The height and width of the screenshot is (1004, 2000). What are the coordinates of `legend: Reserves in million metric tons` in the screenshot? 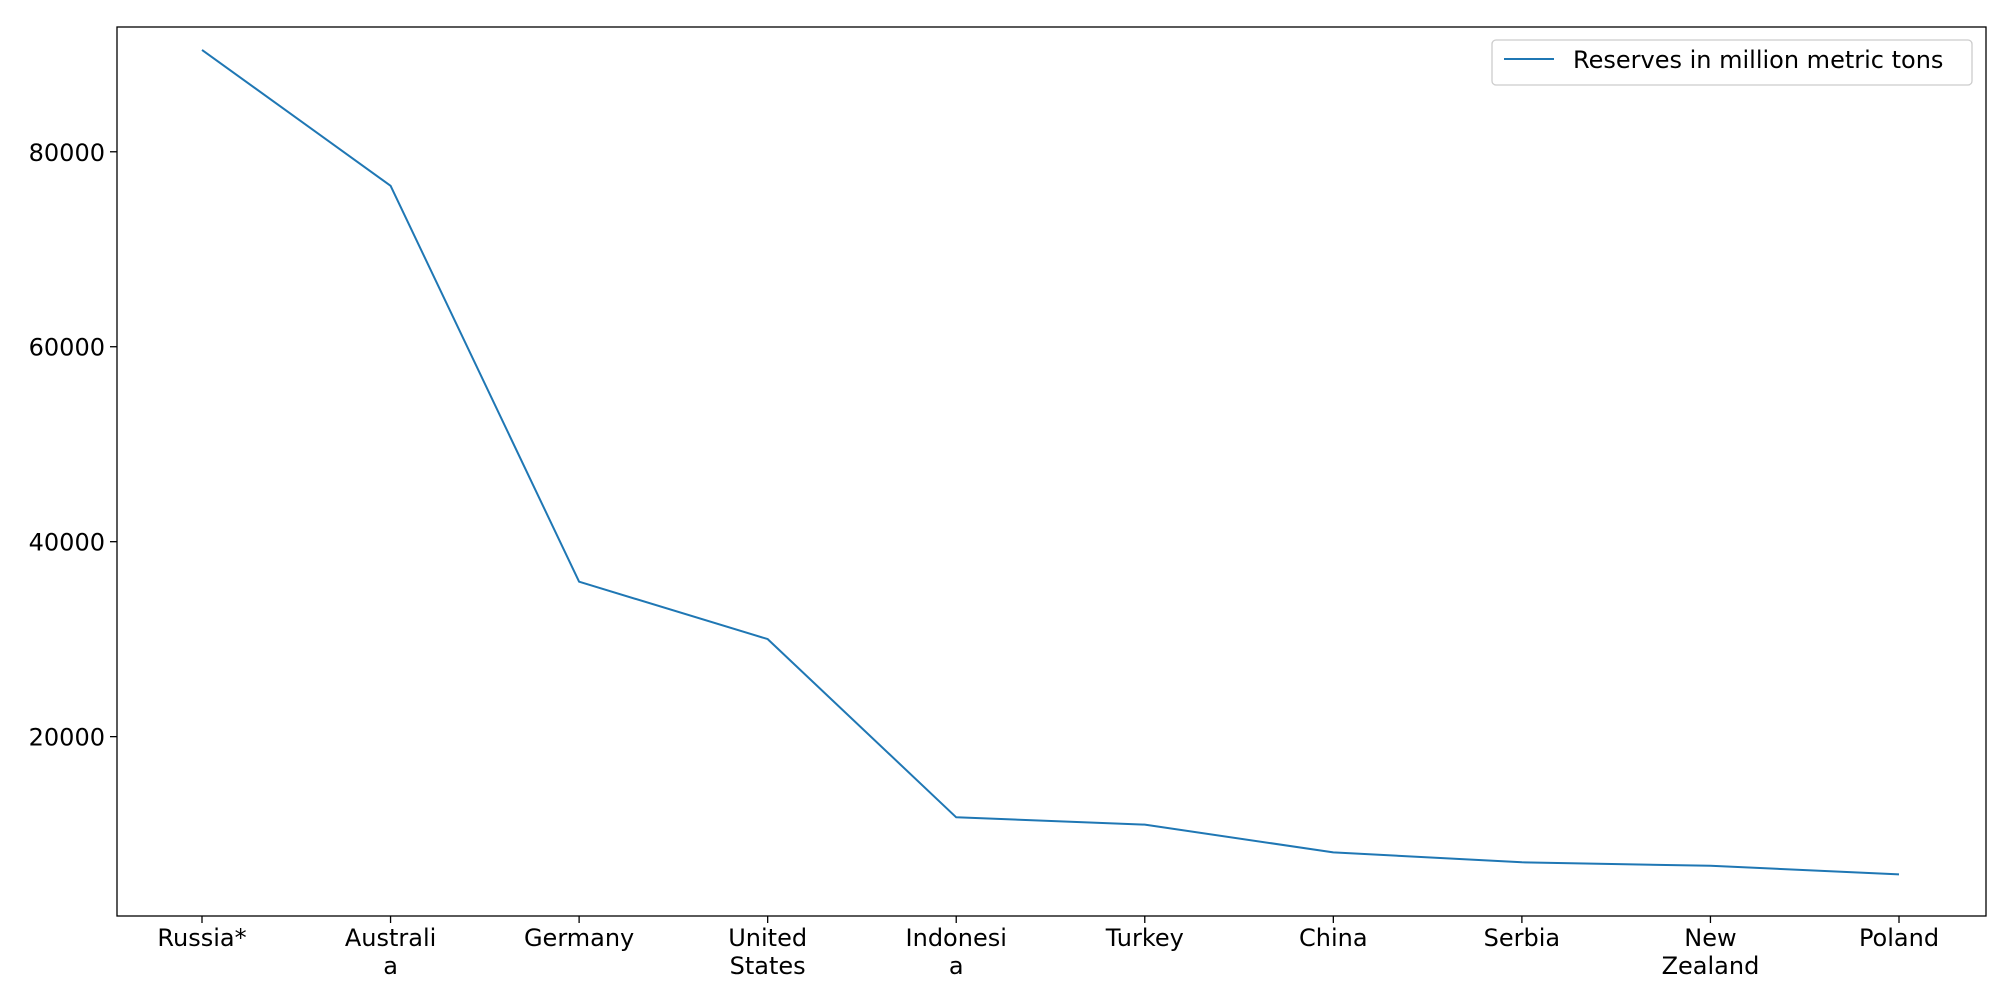 It's located at (1732, 62).